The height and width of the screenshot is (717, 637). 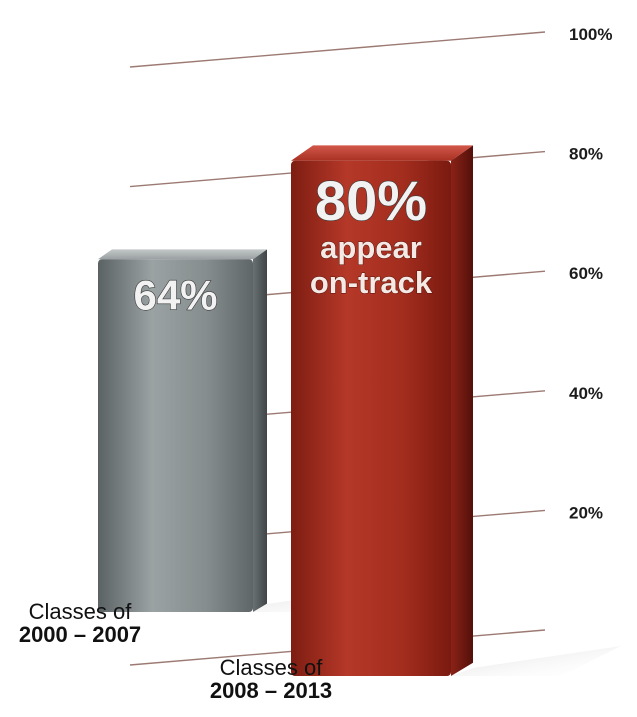 I want to click on category-label-1: Classes of 2000 – 2007, so click(x=80, y=623).